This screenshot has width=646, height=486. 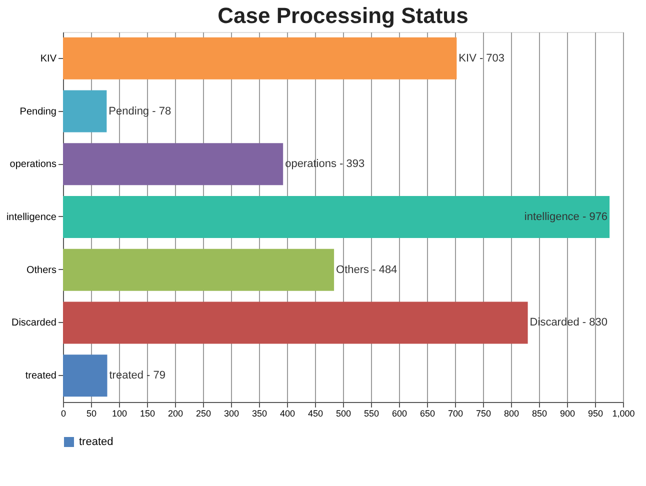 What do you see at coordinates (140, 111) in the screenshot?
I see `text: Pending - 78` at bounding box center [140, 111].